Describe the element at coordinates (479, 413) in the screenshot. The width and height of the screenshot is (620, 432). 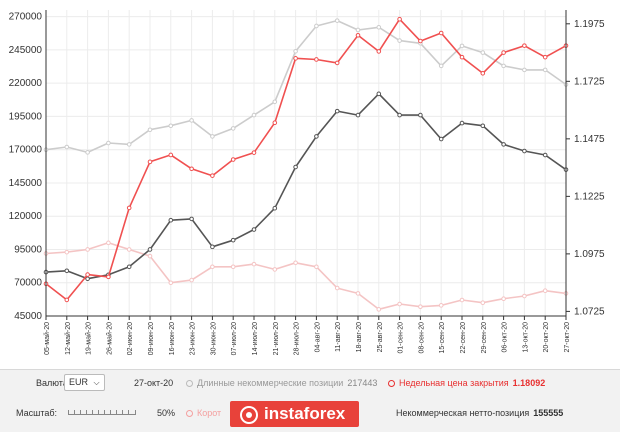
I see `legend-net: Некоммерческая нетто-позиция 155555` at that location.